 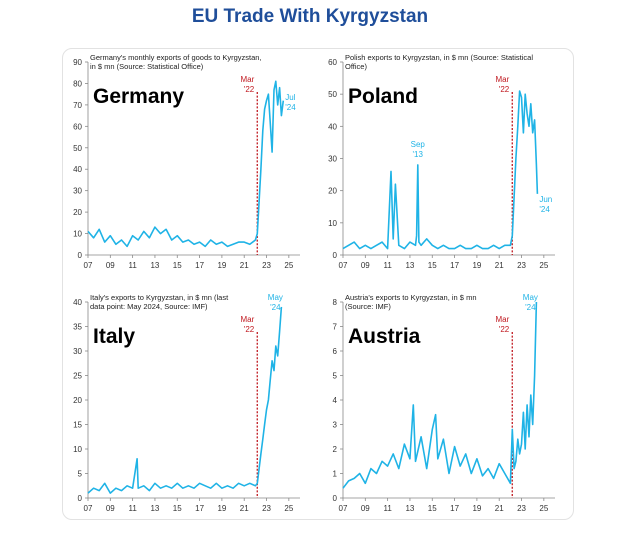 I want to click on austria-x-tick-label: 23, so click(x=521, y=508).